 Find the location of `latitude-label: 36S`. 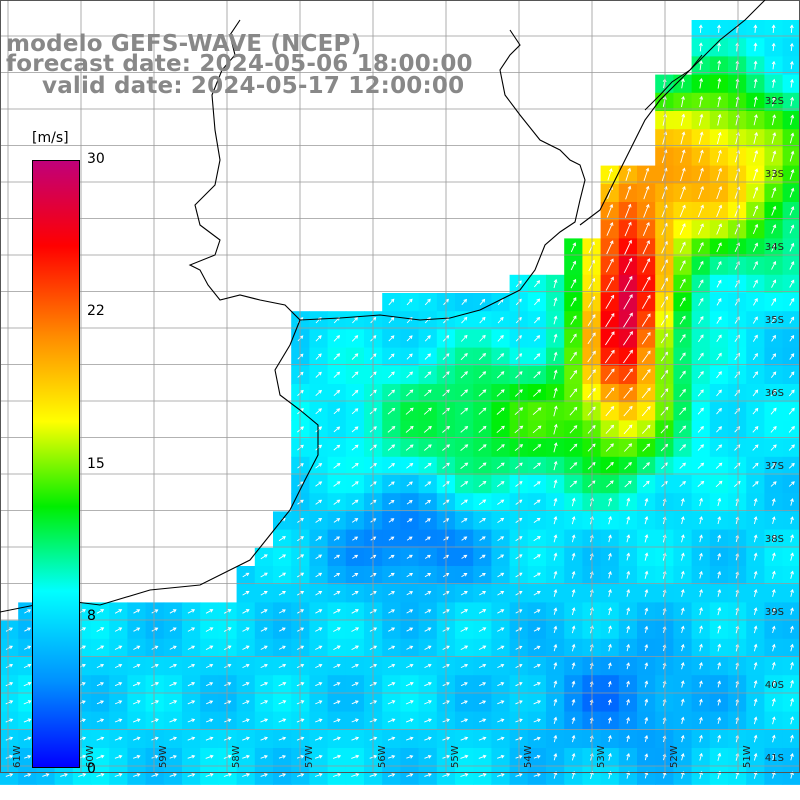

latitude-label: 36S is located at coordinates (774, 393).